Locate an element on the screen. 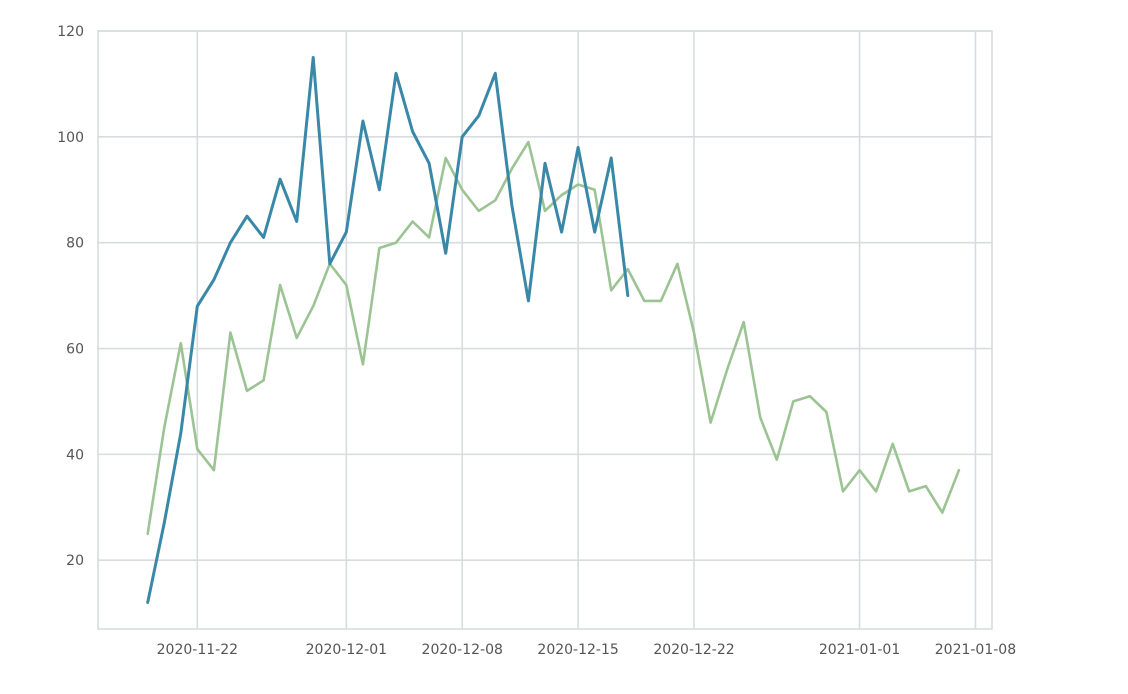 Image resolution: width=1128 pixels, height=694 pixels. y-axis-ticks: 20 40 60 80 100 120 is located at coordinates (70, 296).